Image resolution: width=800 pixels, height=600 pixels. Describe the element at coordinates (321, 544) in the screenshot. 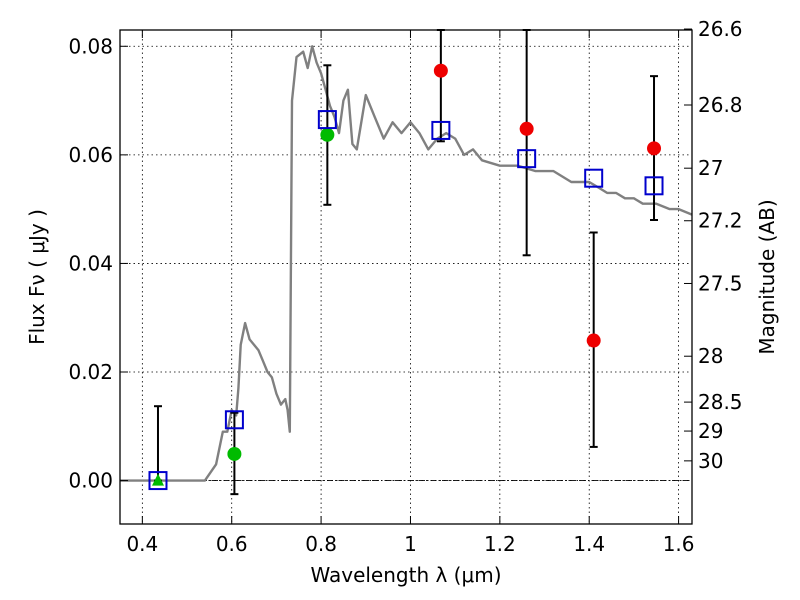

I see `x-tick-label: 0.8` at that location.